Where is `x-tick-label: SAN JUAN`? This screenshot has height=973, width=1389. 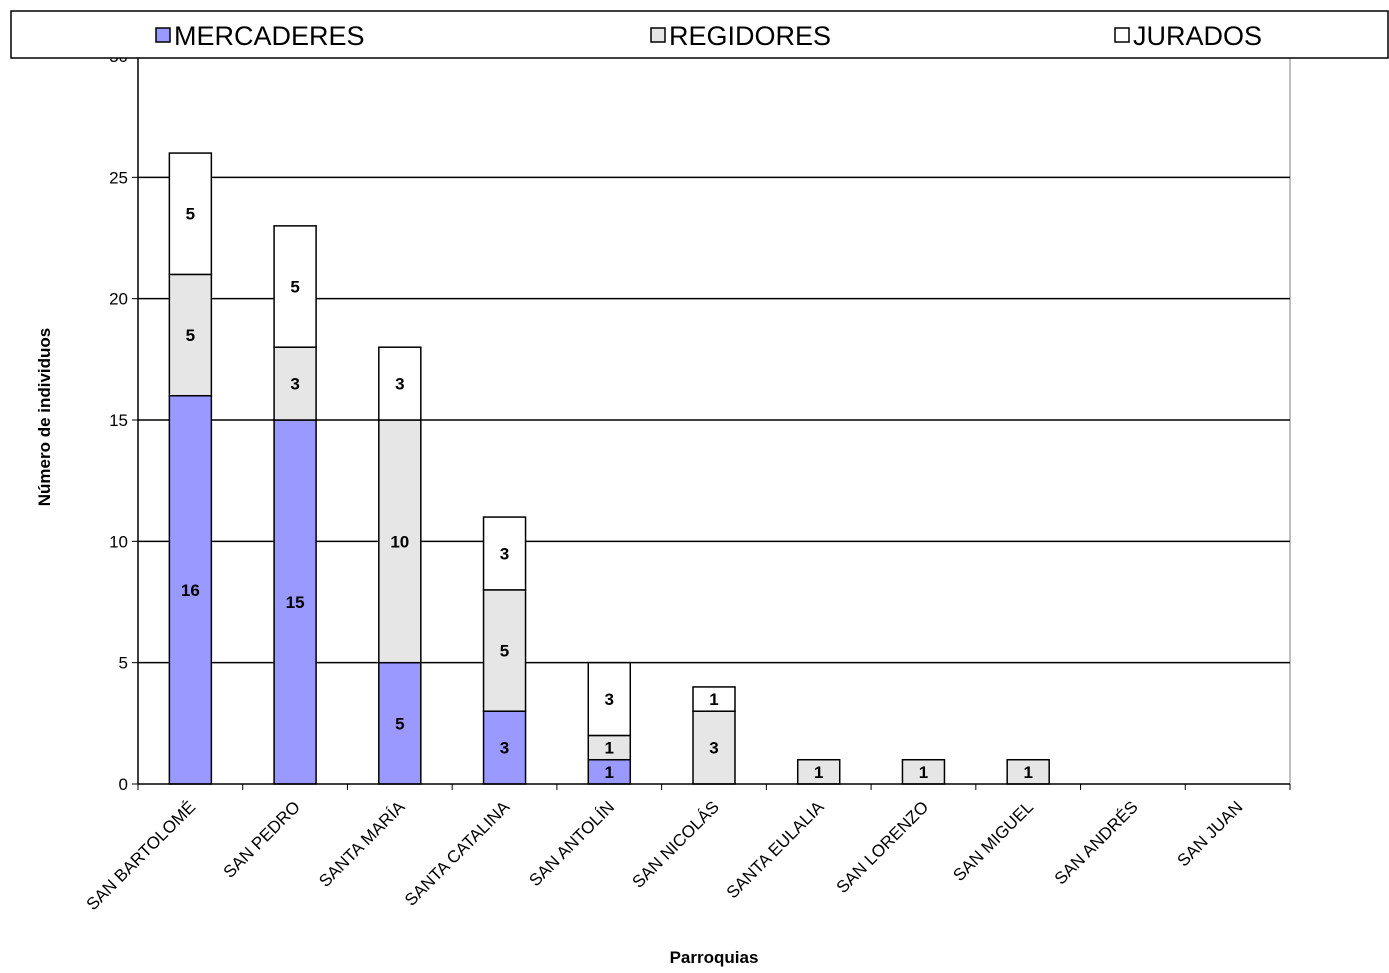
x-tick-label: SAN JUAN is located at coordinates (1210, 833).